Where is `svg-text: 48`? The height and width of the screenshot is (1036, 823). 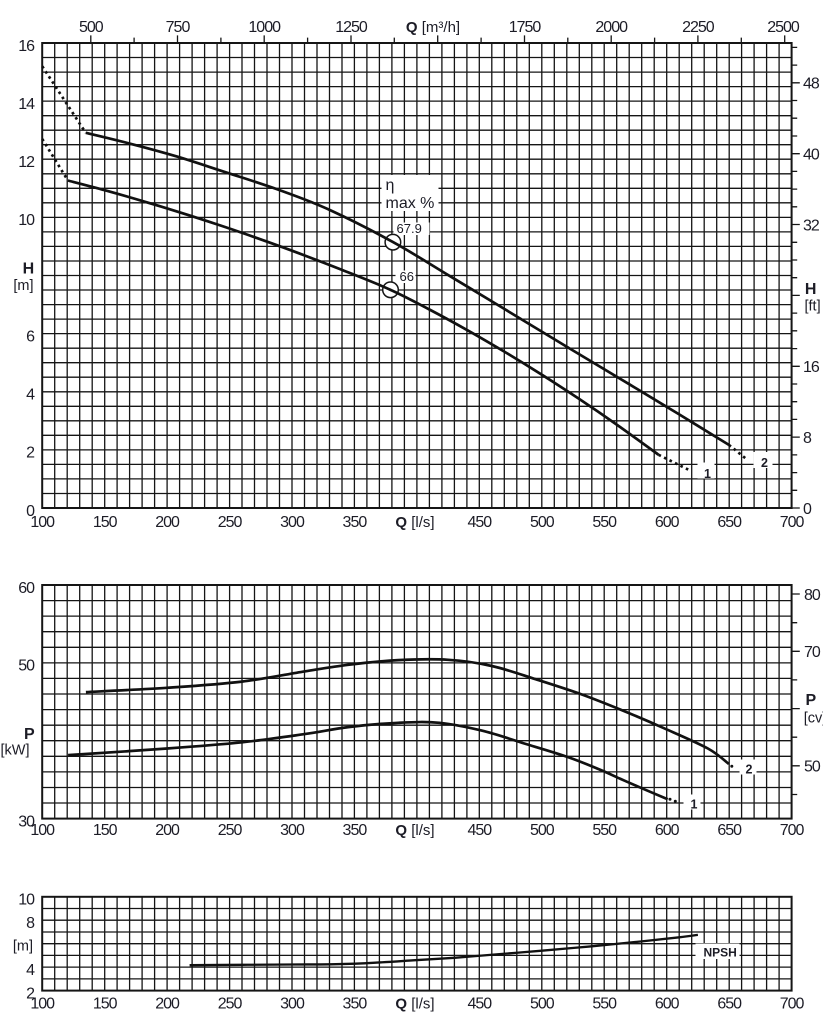
svg-text: 48 is located at coordinates (811, 84).